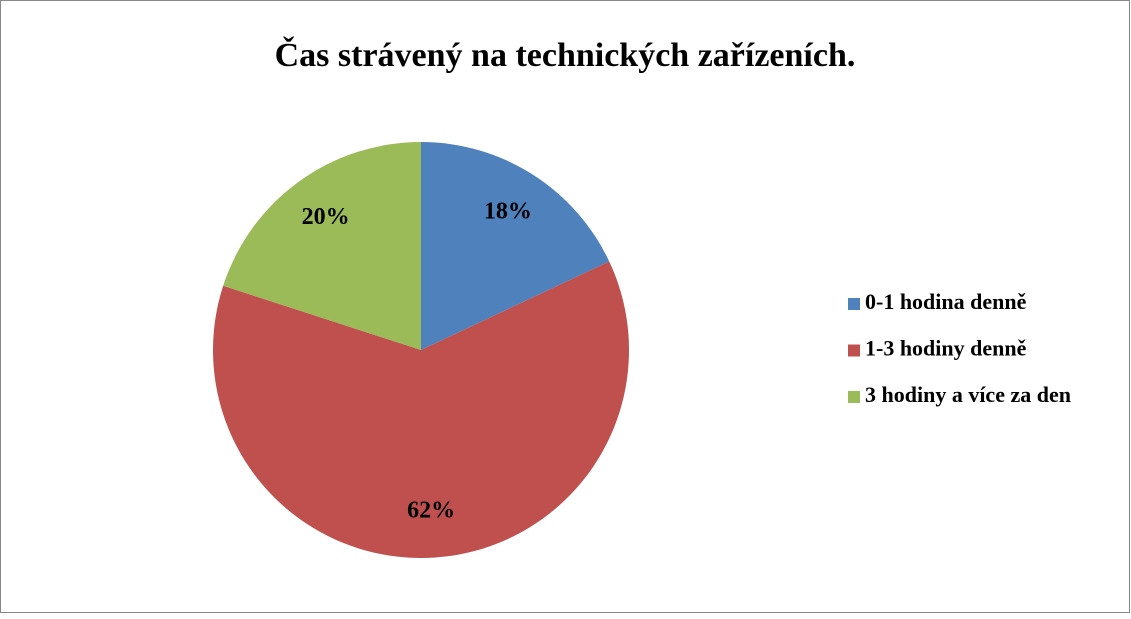  I want to click on data-label: 20%, so click(326, 217).